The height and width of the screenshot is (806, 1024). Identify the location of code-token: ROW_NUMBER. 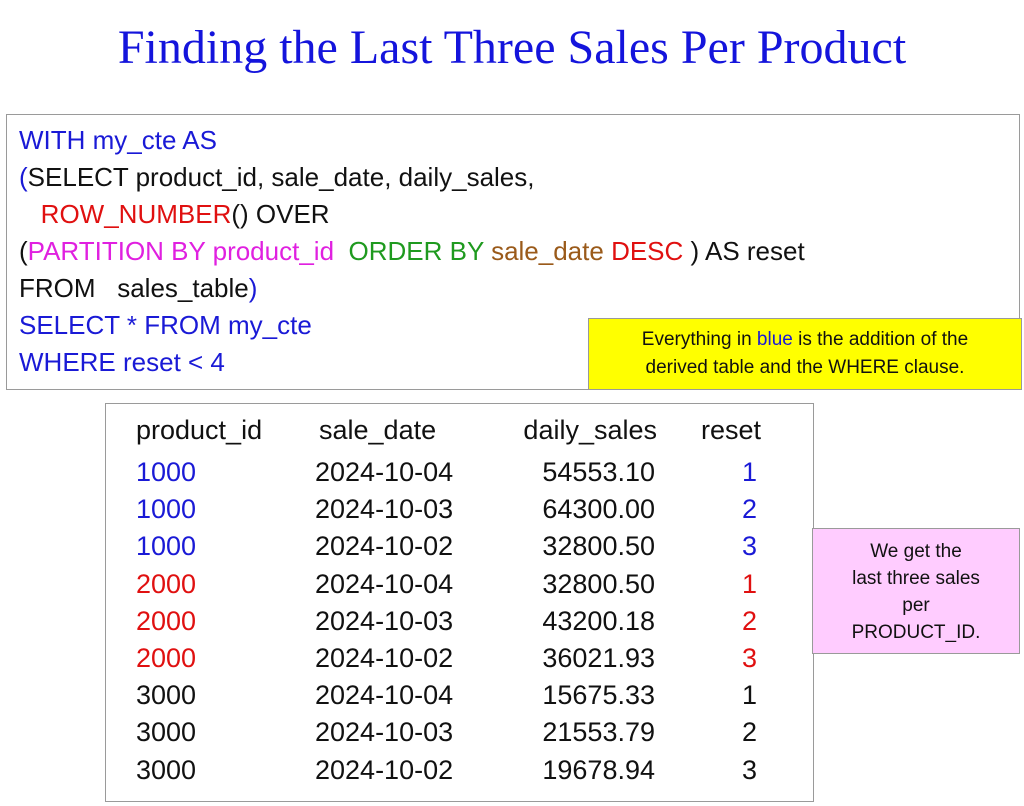
(136, 214).